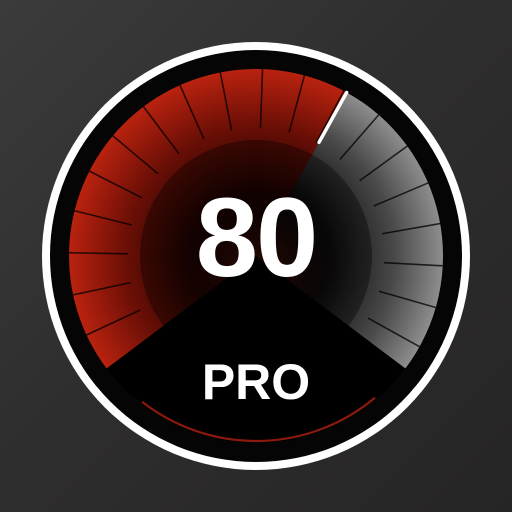 The image size is (512, 512). I want to click on speed-needle, so click(333, 117).